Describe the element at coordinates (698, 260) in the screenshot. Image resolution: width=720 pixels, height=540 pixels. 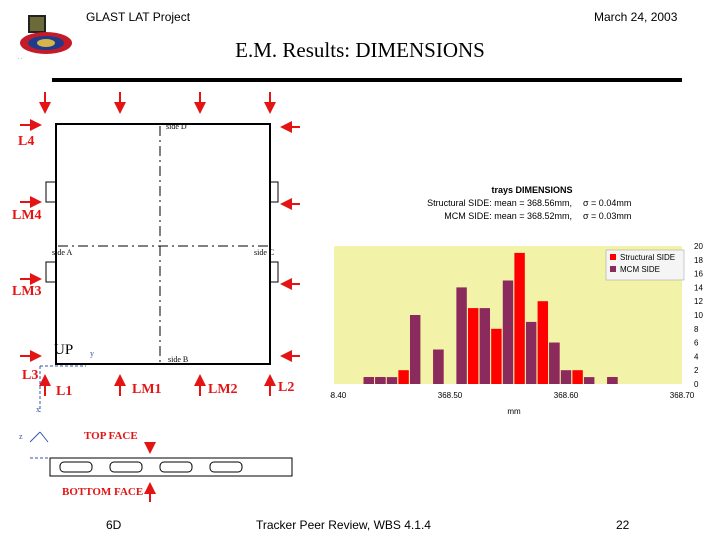
I see `y-tick-label-9: 18` at that location.